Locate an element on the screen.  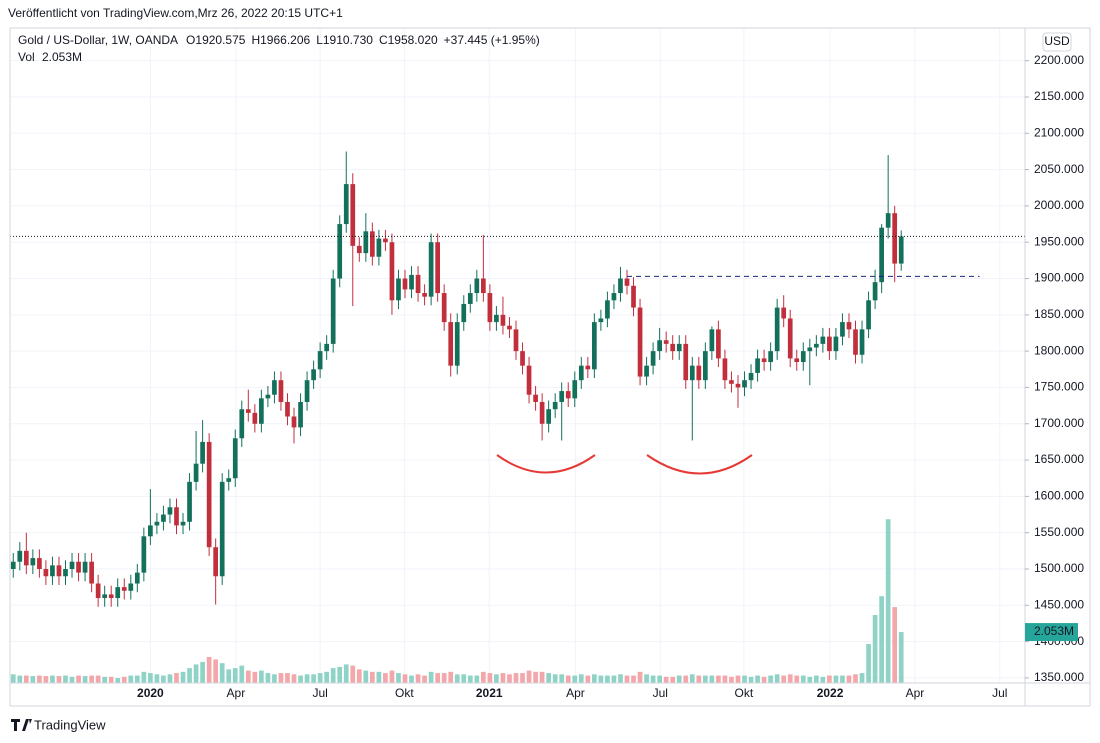
volume-badge-label: 2.053M is located at coordinates (1054, 631).